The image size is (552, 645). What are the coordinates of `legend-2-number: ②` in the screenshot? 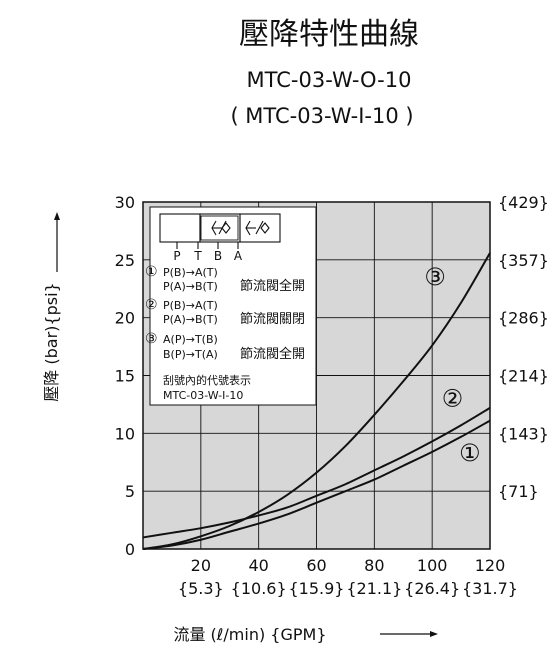 It's located at (151, 305).